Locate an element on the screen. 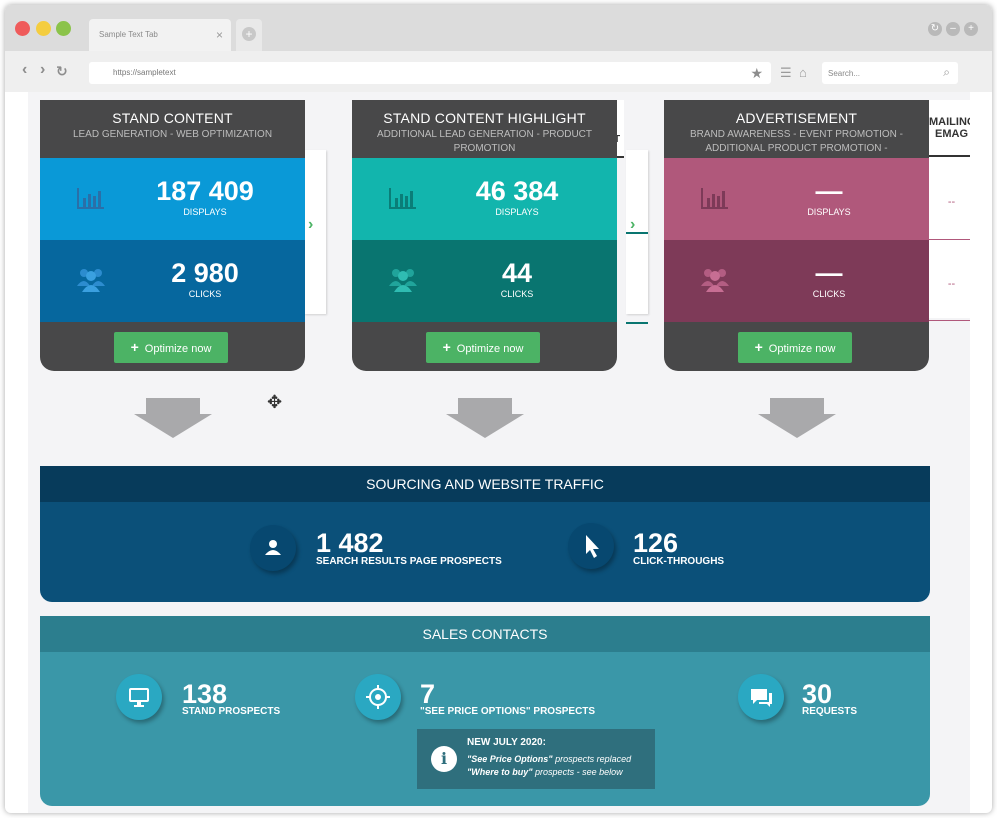 Image resolution: width=997 pixels, height=818 pixels. requests-value: 30 is located at coordinates (817, 694).